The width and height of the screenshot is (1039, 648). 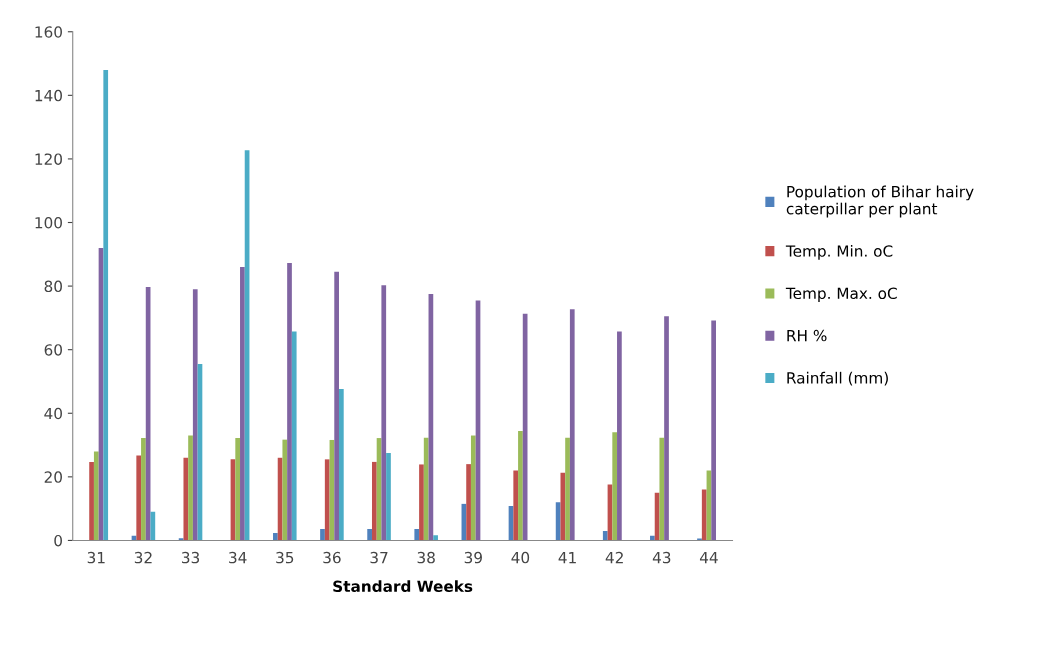 What do you see at coordinates (841, 295) in the screenshot?
I see `legend-label: Temp. Max. oC` at bounding box center [841, 295].